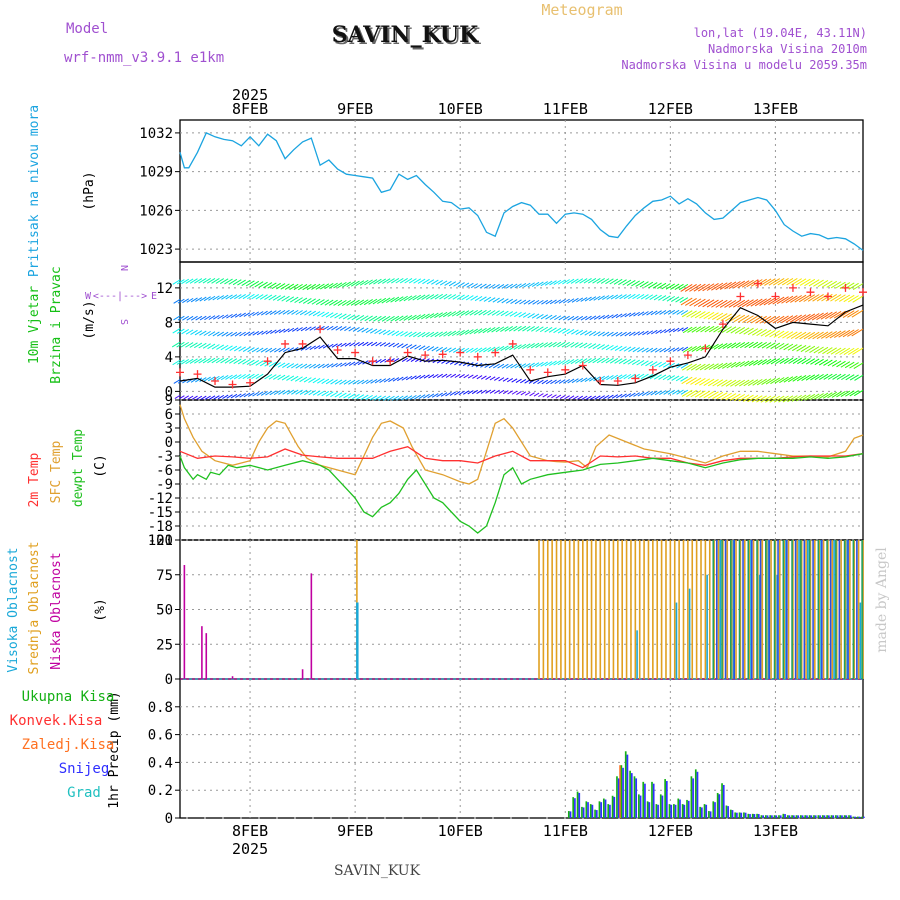 The width and height of the screenshot is (900, 900). Describe the element at coordinates (154, 296) in the screenshot. I see `compass-e: E` at that location.